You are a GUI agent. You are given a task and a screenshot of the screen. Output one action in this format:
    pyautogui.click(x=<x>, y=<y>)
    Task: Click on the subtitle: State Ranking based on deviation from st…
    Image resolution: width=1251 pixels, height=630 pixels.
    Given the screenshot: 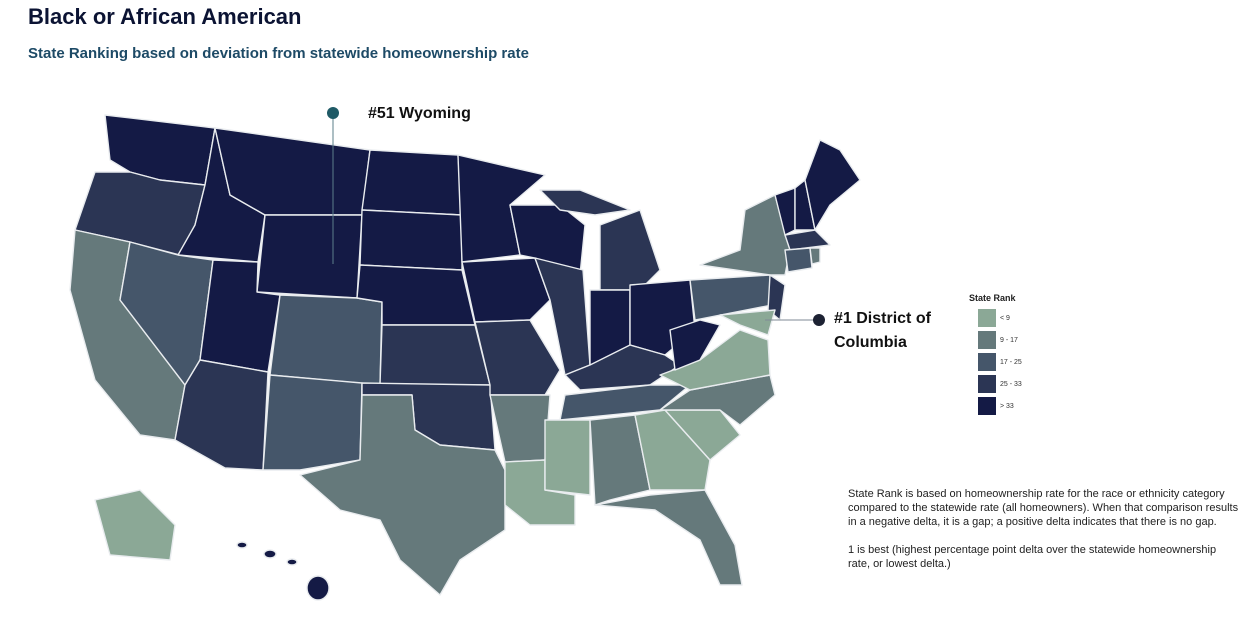 What is the action you would take?
    pyautogui.click(x=278, y=53)
    